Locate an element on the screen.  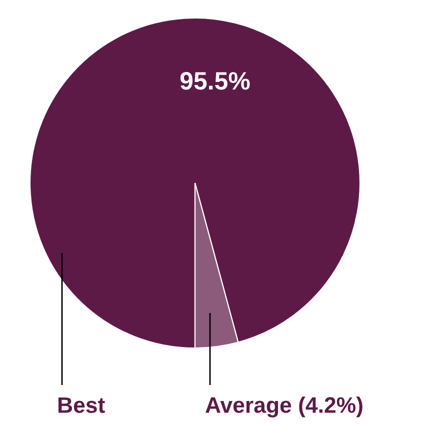
data-label: 95.5% is located at coordinates (215, 81).